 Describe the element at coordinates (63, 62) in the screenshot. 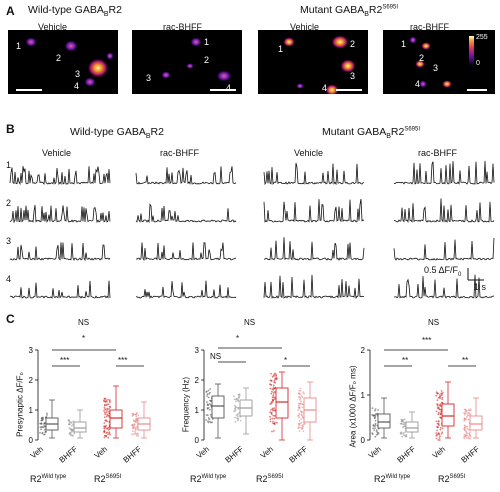

I see `micrograph-wildtype-vehicle: 1 2 3 4` at that location.